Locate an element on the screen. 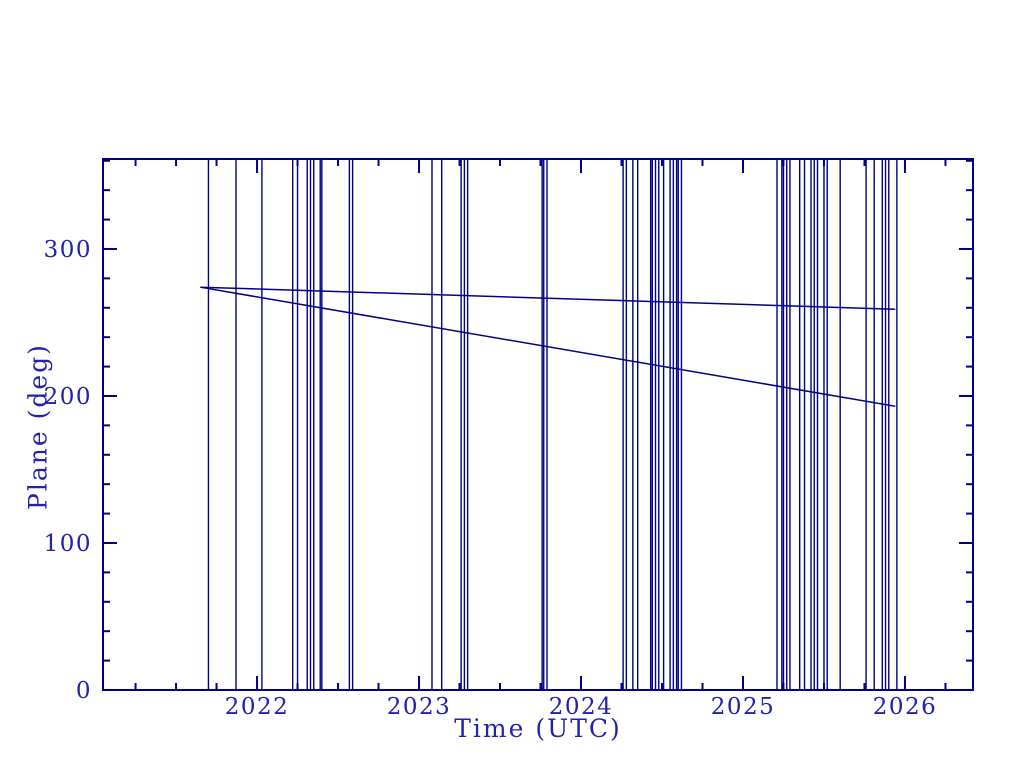  plane-angle-lower-track is located at coordinates (548, 347).